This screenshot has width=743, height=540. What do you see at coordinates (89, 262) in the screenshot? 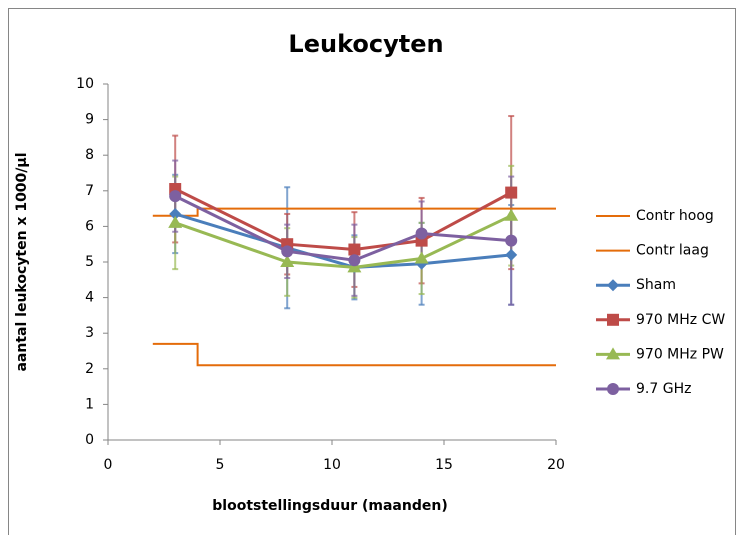
I see `y-tick-label: 5` at bounding box center [89, 262].